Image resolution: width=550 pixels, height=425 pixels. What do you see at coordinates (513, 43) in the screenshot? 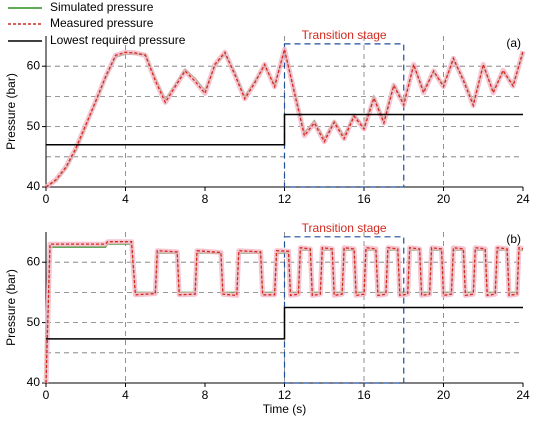
I see `panel-label: (a)` at bounding box center [513, 43].